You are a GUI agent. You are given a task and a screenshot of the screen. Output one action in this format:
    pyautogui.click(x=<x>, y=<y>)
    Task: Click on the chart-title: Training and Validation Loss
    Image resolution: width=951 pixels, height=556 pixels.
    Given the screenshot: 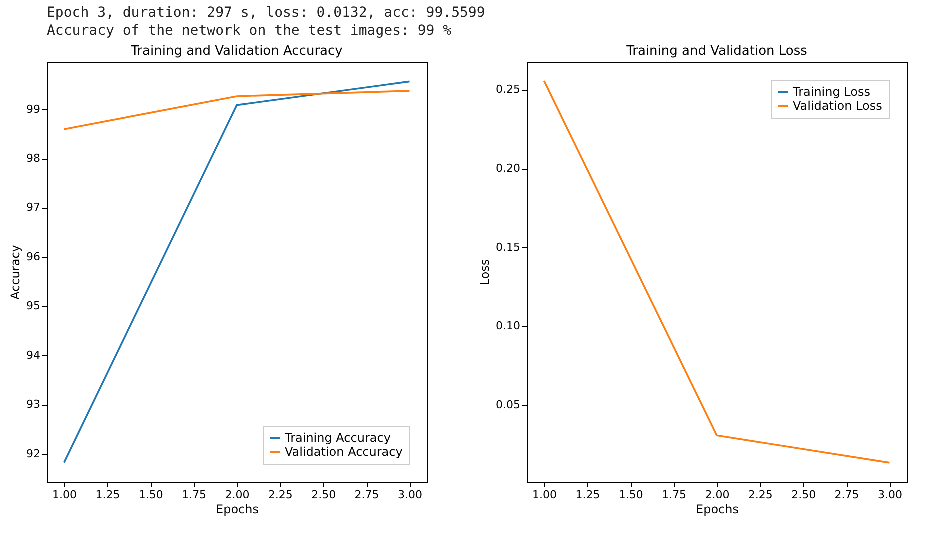 What is the action you would take?
    pyautogui.click(x=717, y=51)
    